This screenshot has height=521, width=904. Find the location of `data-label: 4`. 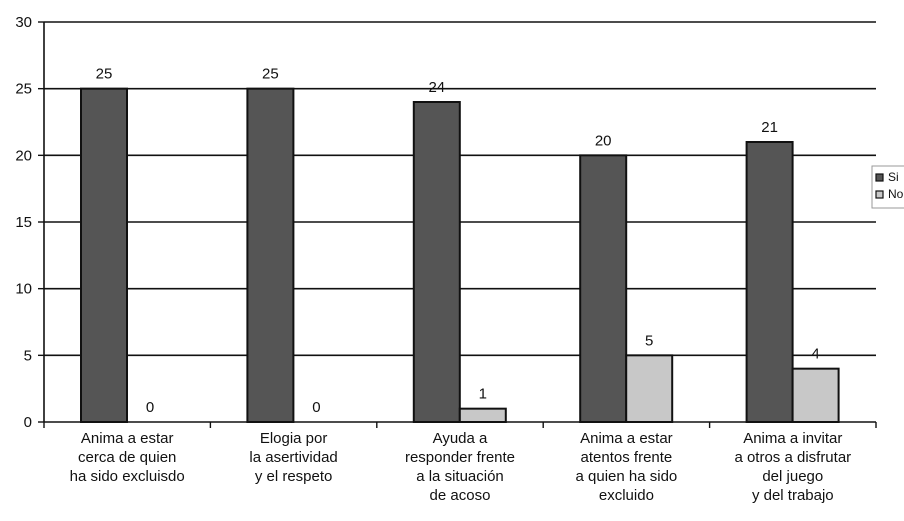

data-label: 4 is located at coordinates (815, 354).